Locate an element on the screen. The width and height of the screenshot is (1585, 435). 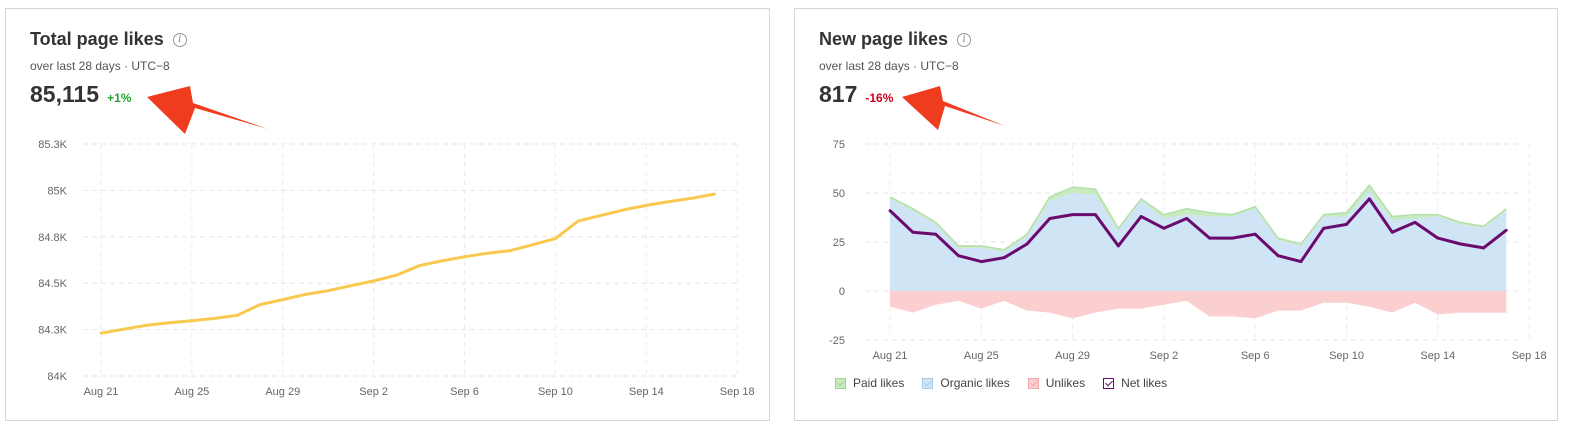
organic-likes-area is located at coordinates (1198, 241).